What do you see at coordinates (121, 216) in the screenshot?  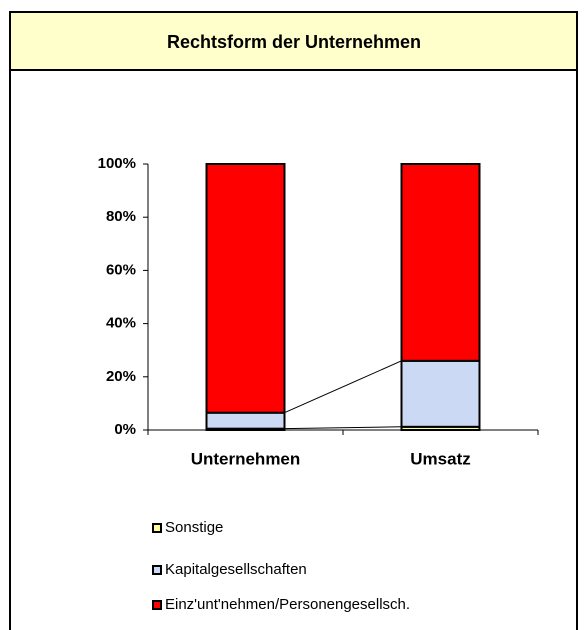 I see `y-tick-label: 80%` at bounding box center [121, 216].